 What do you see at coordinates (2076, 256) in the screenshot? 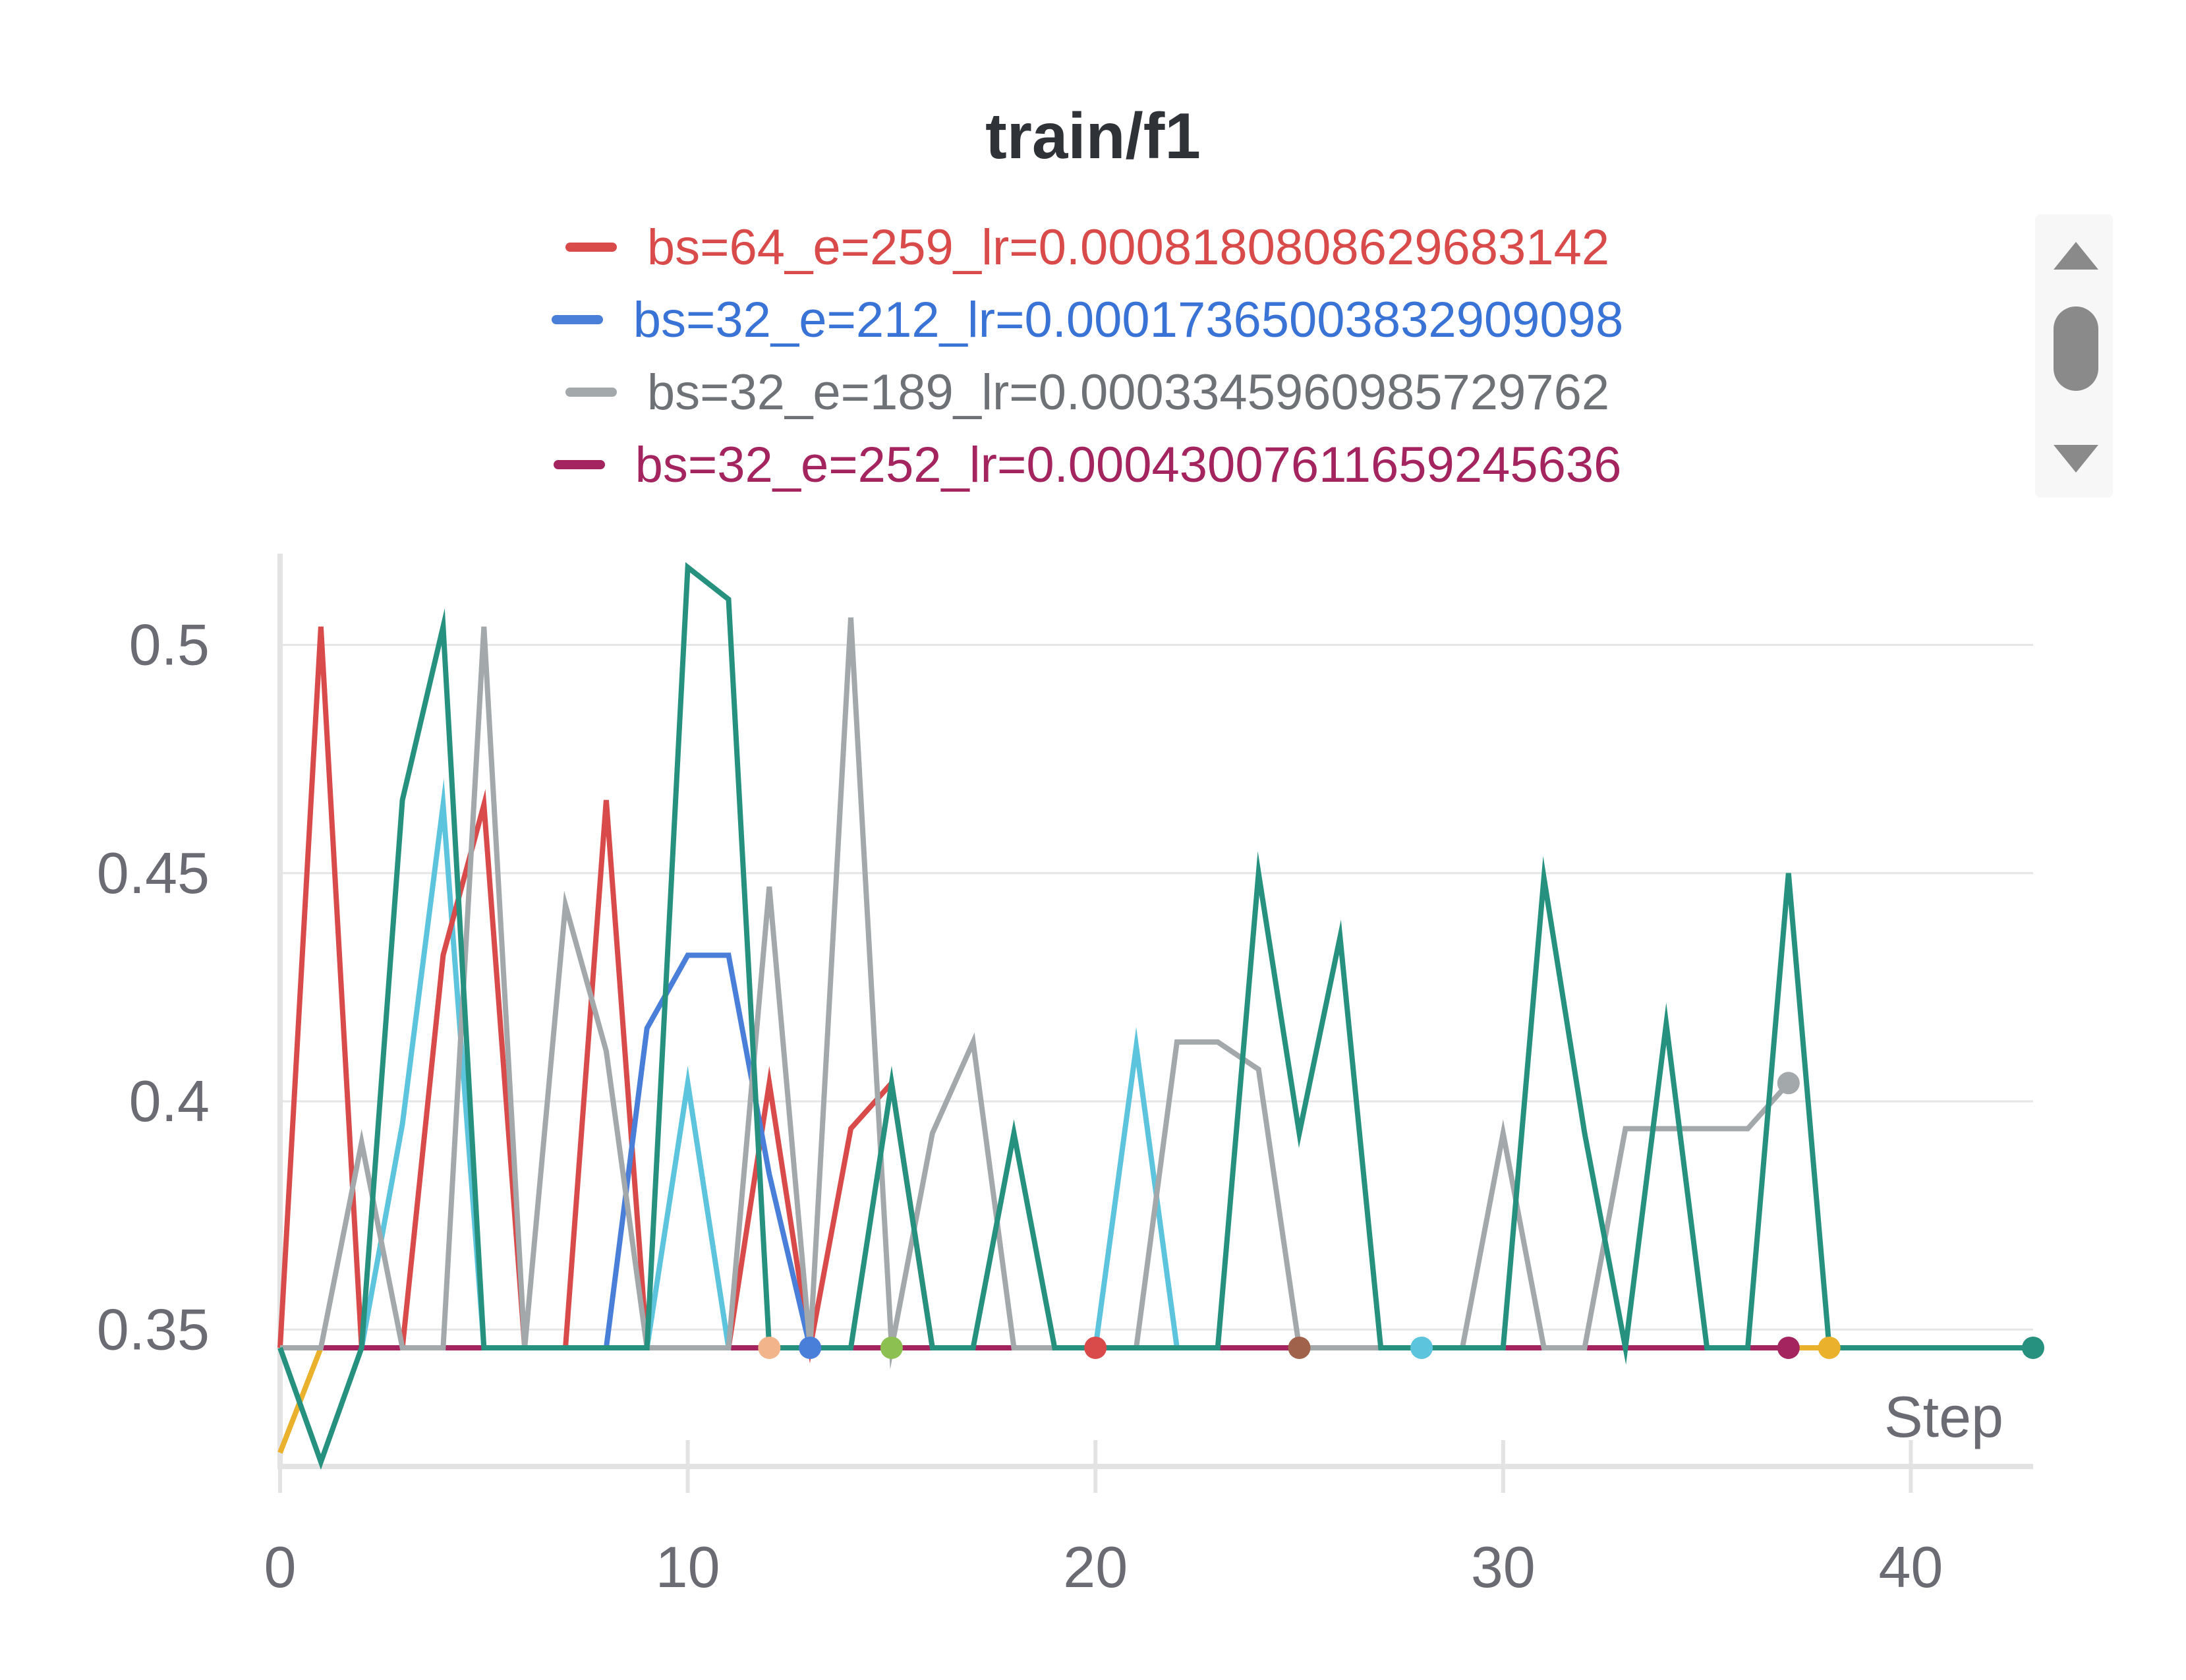
I see `chevron-up-icon` at bounding box center [2076, 256].